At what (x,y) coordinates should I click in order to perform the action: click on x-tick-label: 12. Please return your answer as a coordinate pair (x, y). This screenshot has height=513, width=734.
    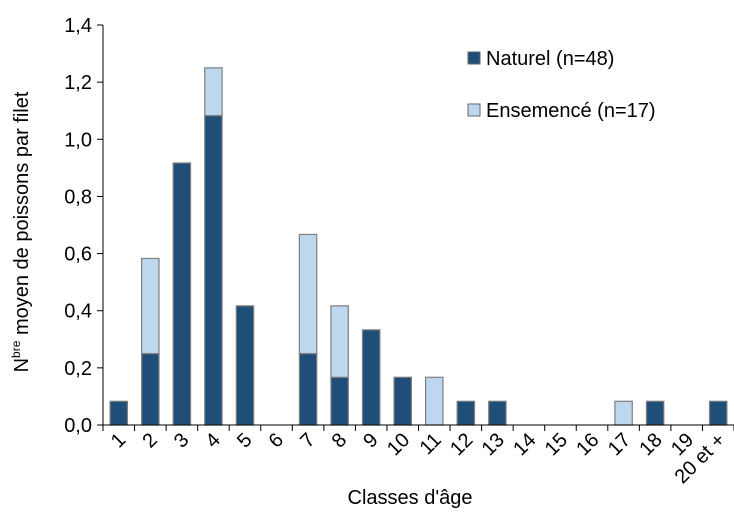
    Looking at the image, I should click on (461, 444).